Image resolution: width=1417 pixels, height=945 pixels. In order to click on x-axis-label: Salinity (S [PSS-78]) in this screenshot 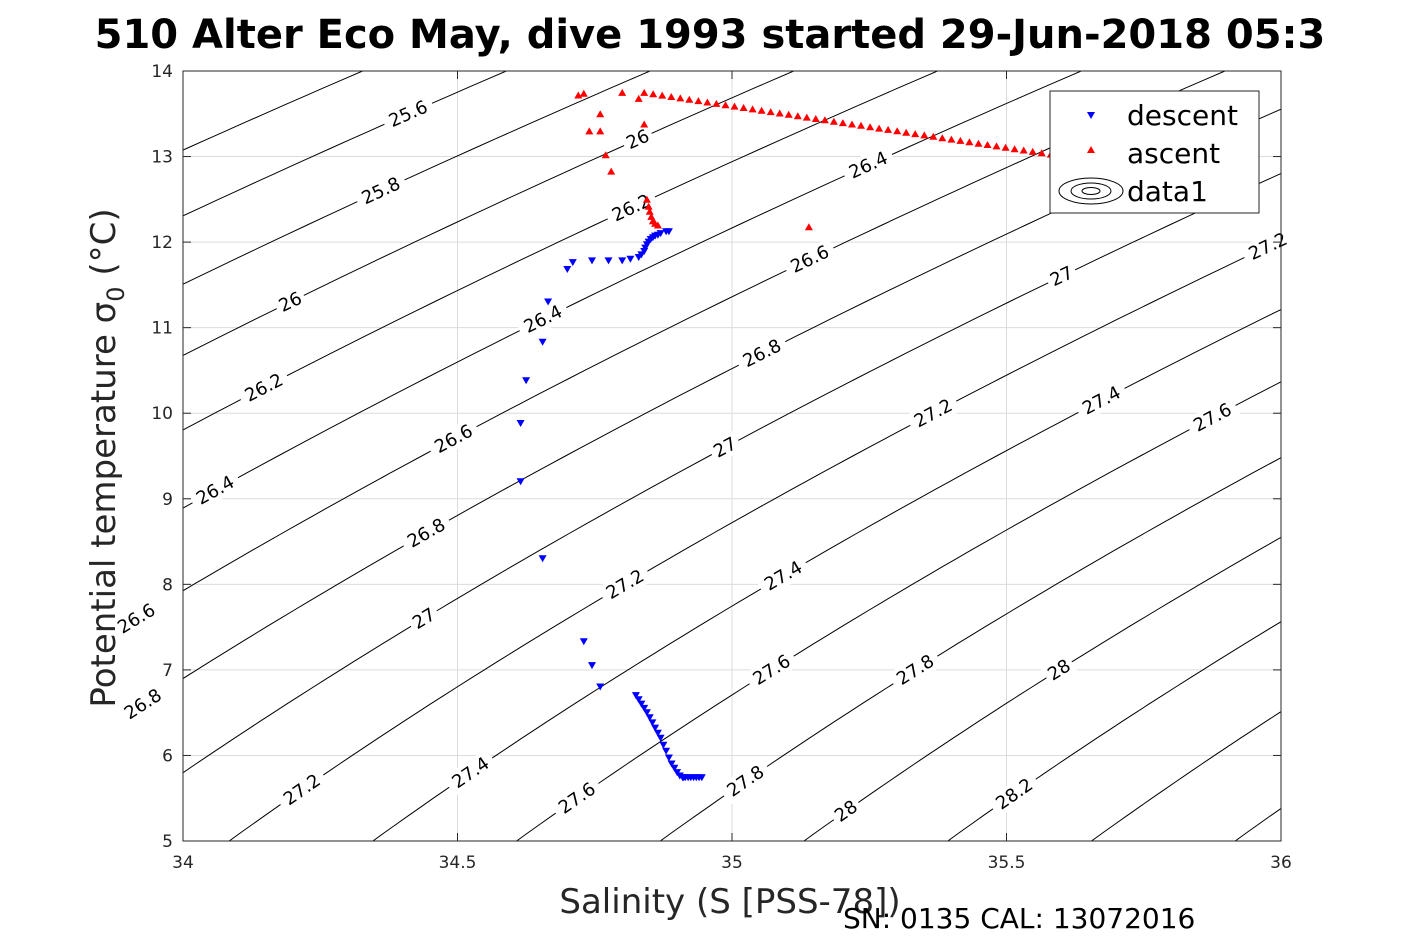, I will do `click(729, 902)`.